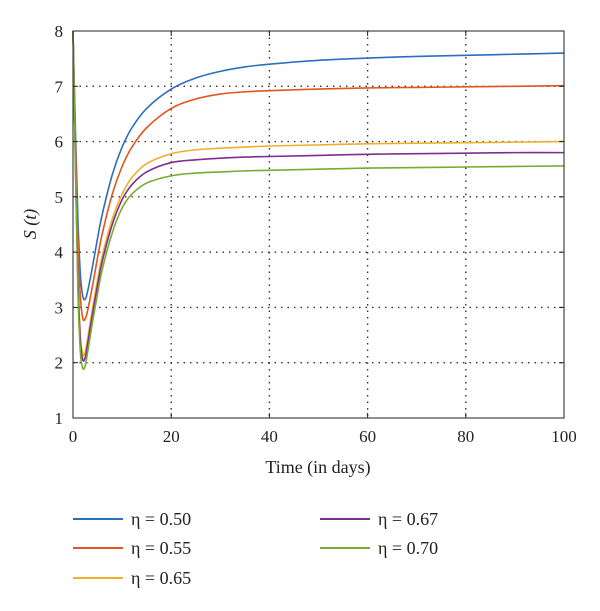  Describe the element at coordinates (408, 548) in the screenshot. I see `legend-label: η = 0.70` at that location.